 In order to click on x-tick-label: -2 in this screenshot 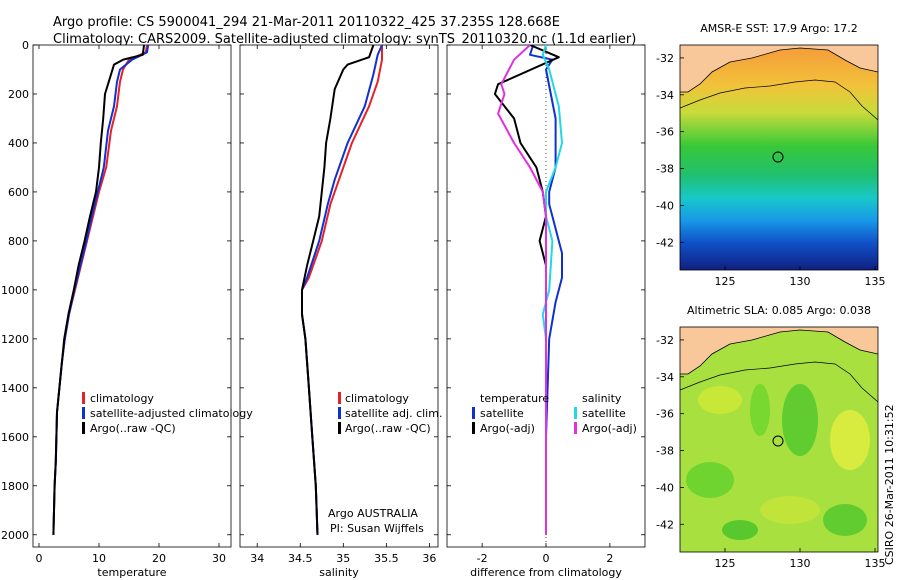, I will do `click(482, 558)`.